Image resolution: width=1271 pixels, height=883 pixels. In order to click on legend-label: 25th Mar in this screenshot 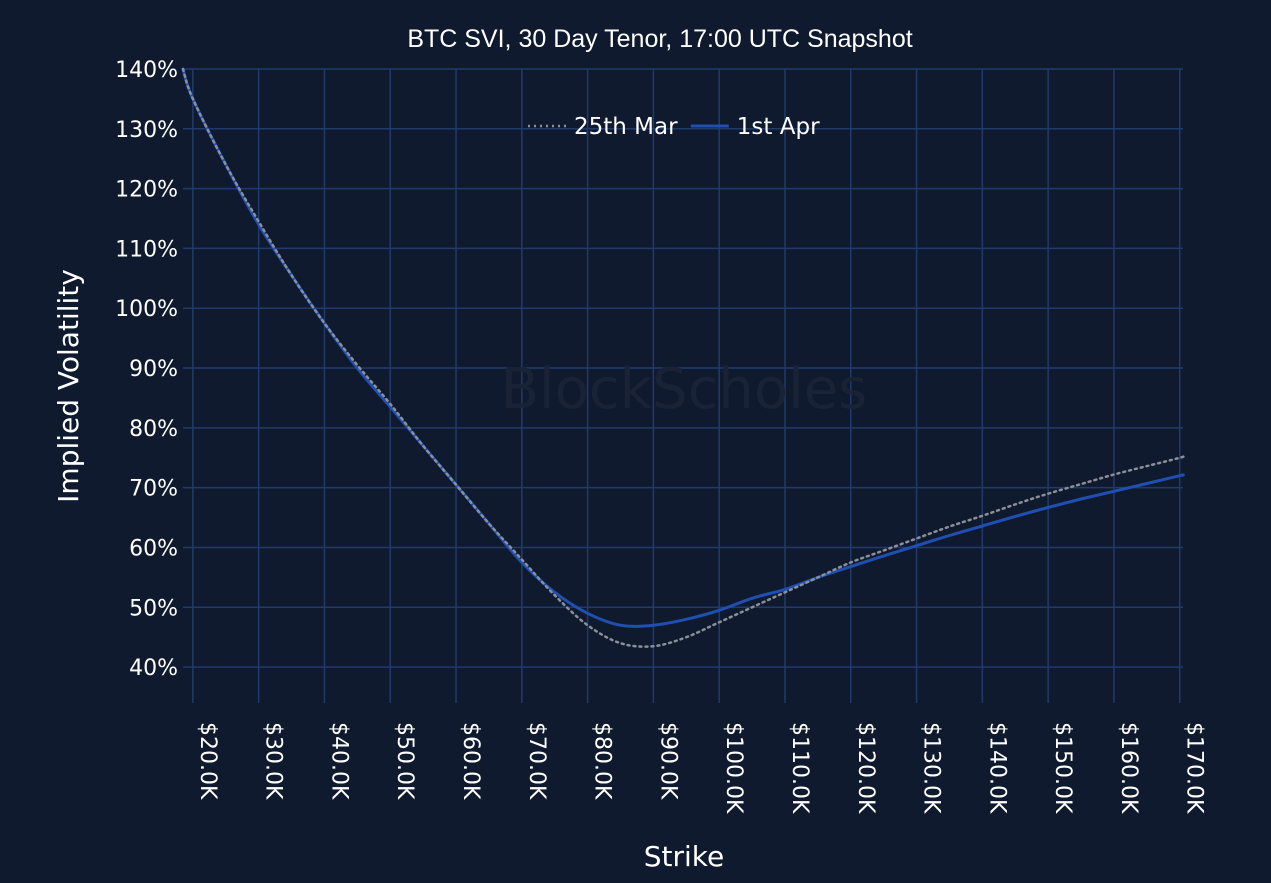, I will do `click(626, 127)`.